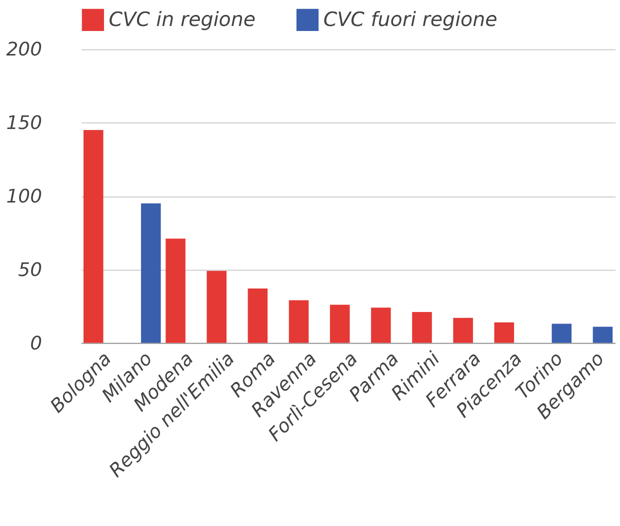  Describe the element at coordinates (24, 123) in the screenshot. I see `y-tick-label: 150` at that location.